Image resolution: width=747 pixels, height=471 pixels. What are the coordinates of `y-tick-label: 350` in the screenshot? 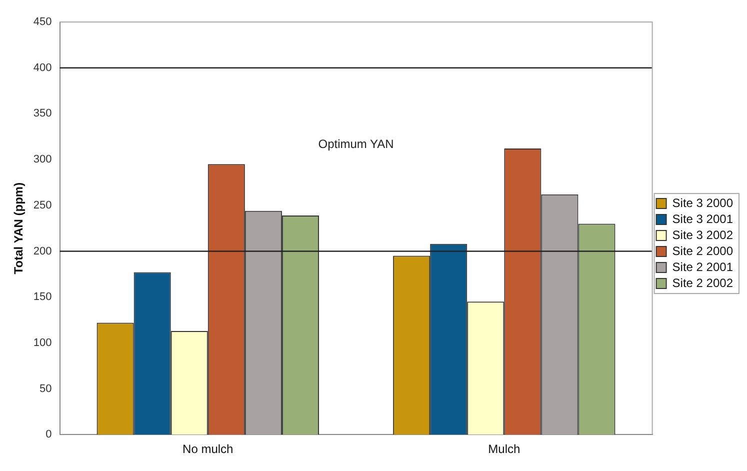 It's located at (42, 114).